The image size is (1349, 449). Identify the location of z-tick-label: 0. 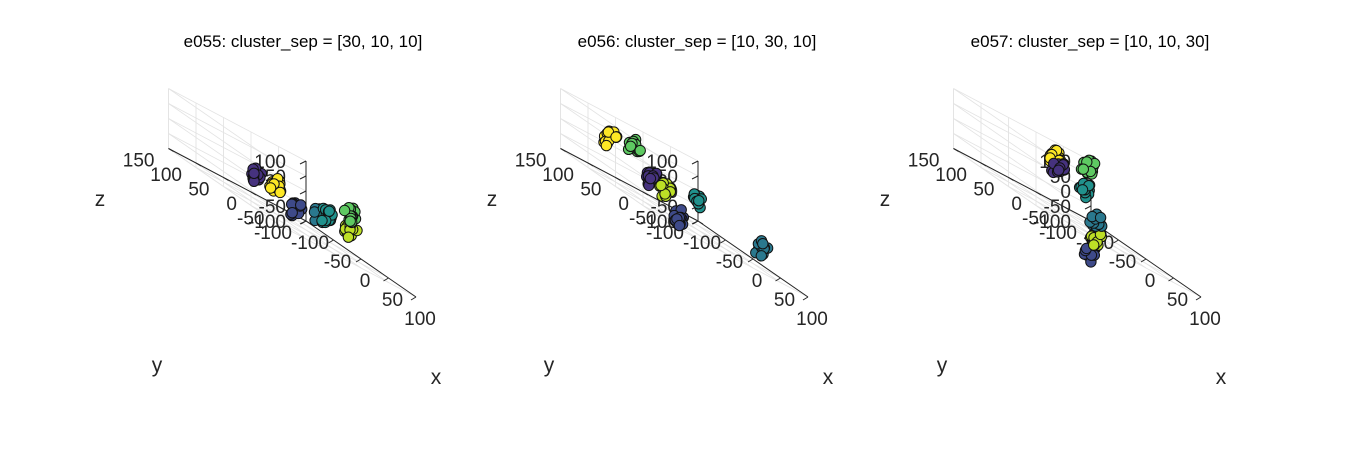
(1065, 192).